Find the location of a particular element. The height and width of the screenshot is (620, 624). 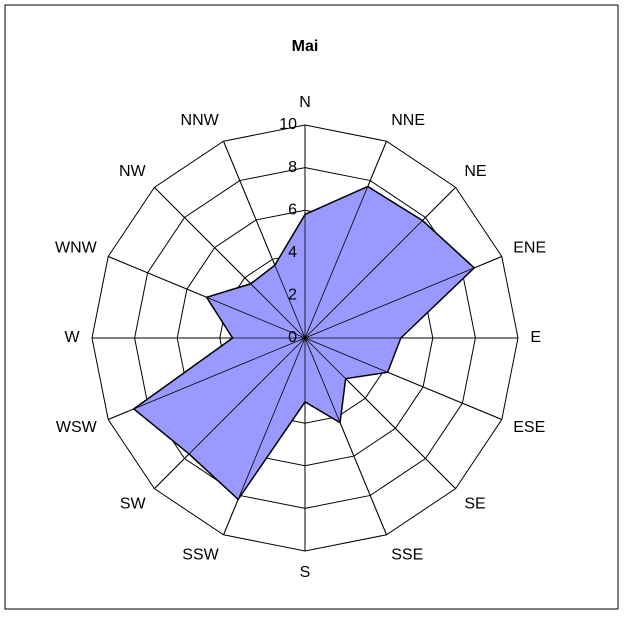

category-label: NE is located at coordinates (475, 171).